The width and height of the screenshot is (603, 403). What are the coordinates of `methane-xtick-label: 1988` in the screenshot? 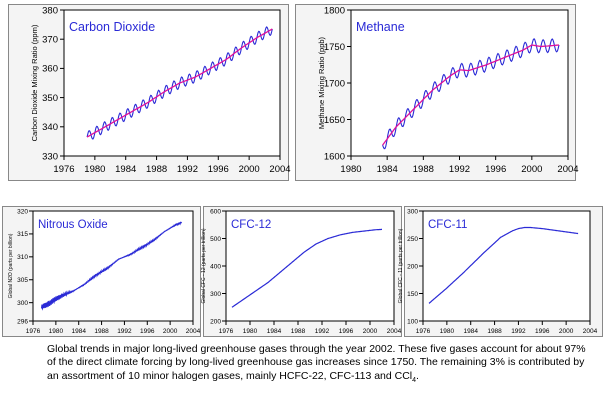 It's located at (423, 169).